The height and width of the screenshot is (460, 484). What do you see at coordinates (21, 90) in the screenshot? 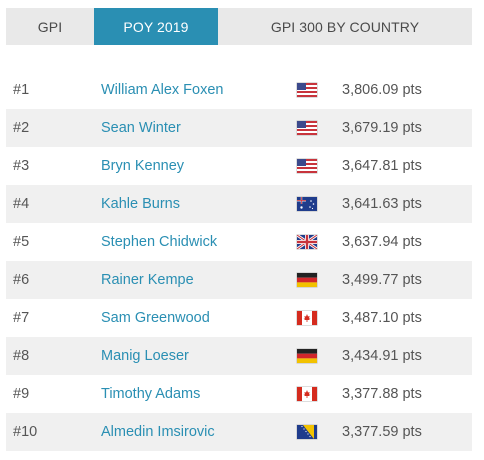
I see `rank: #1` at bounding box center [21, 90].